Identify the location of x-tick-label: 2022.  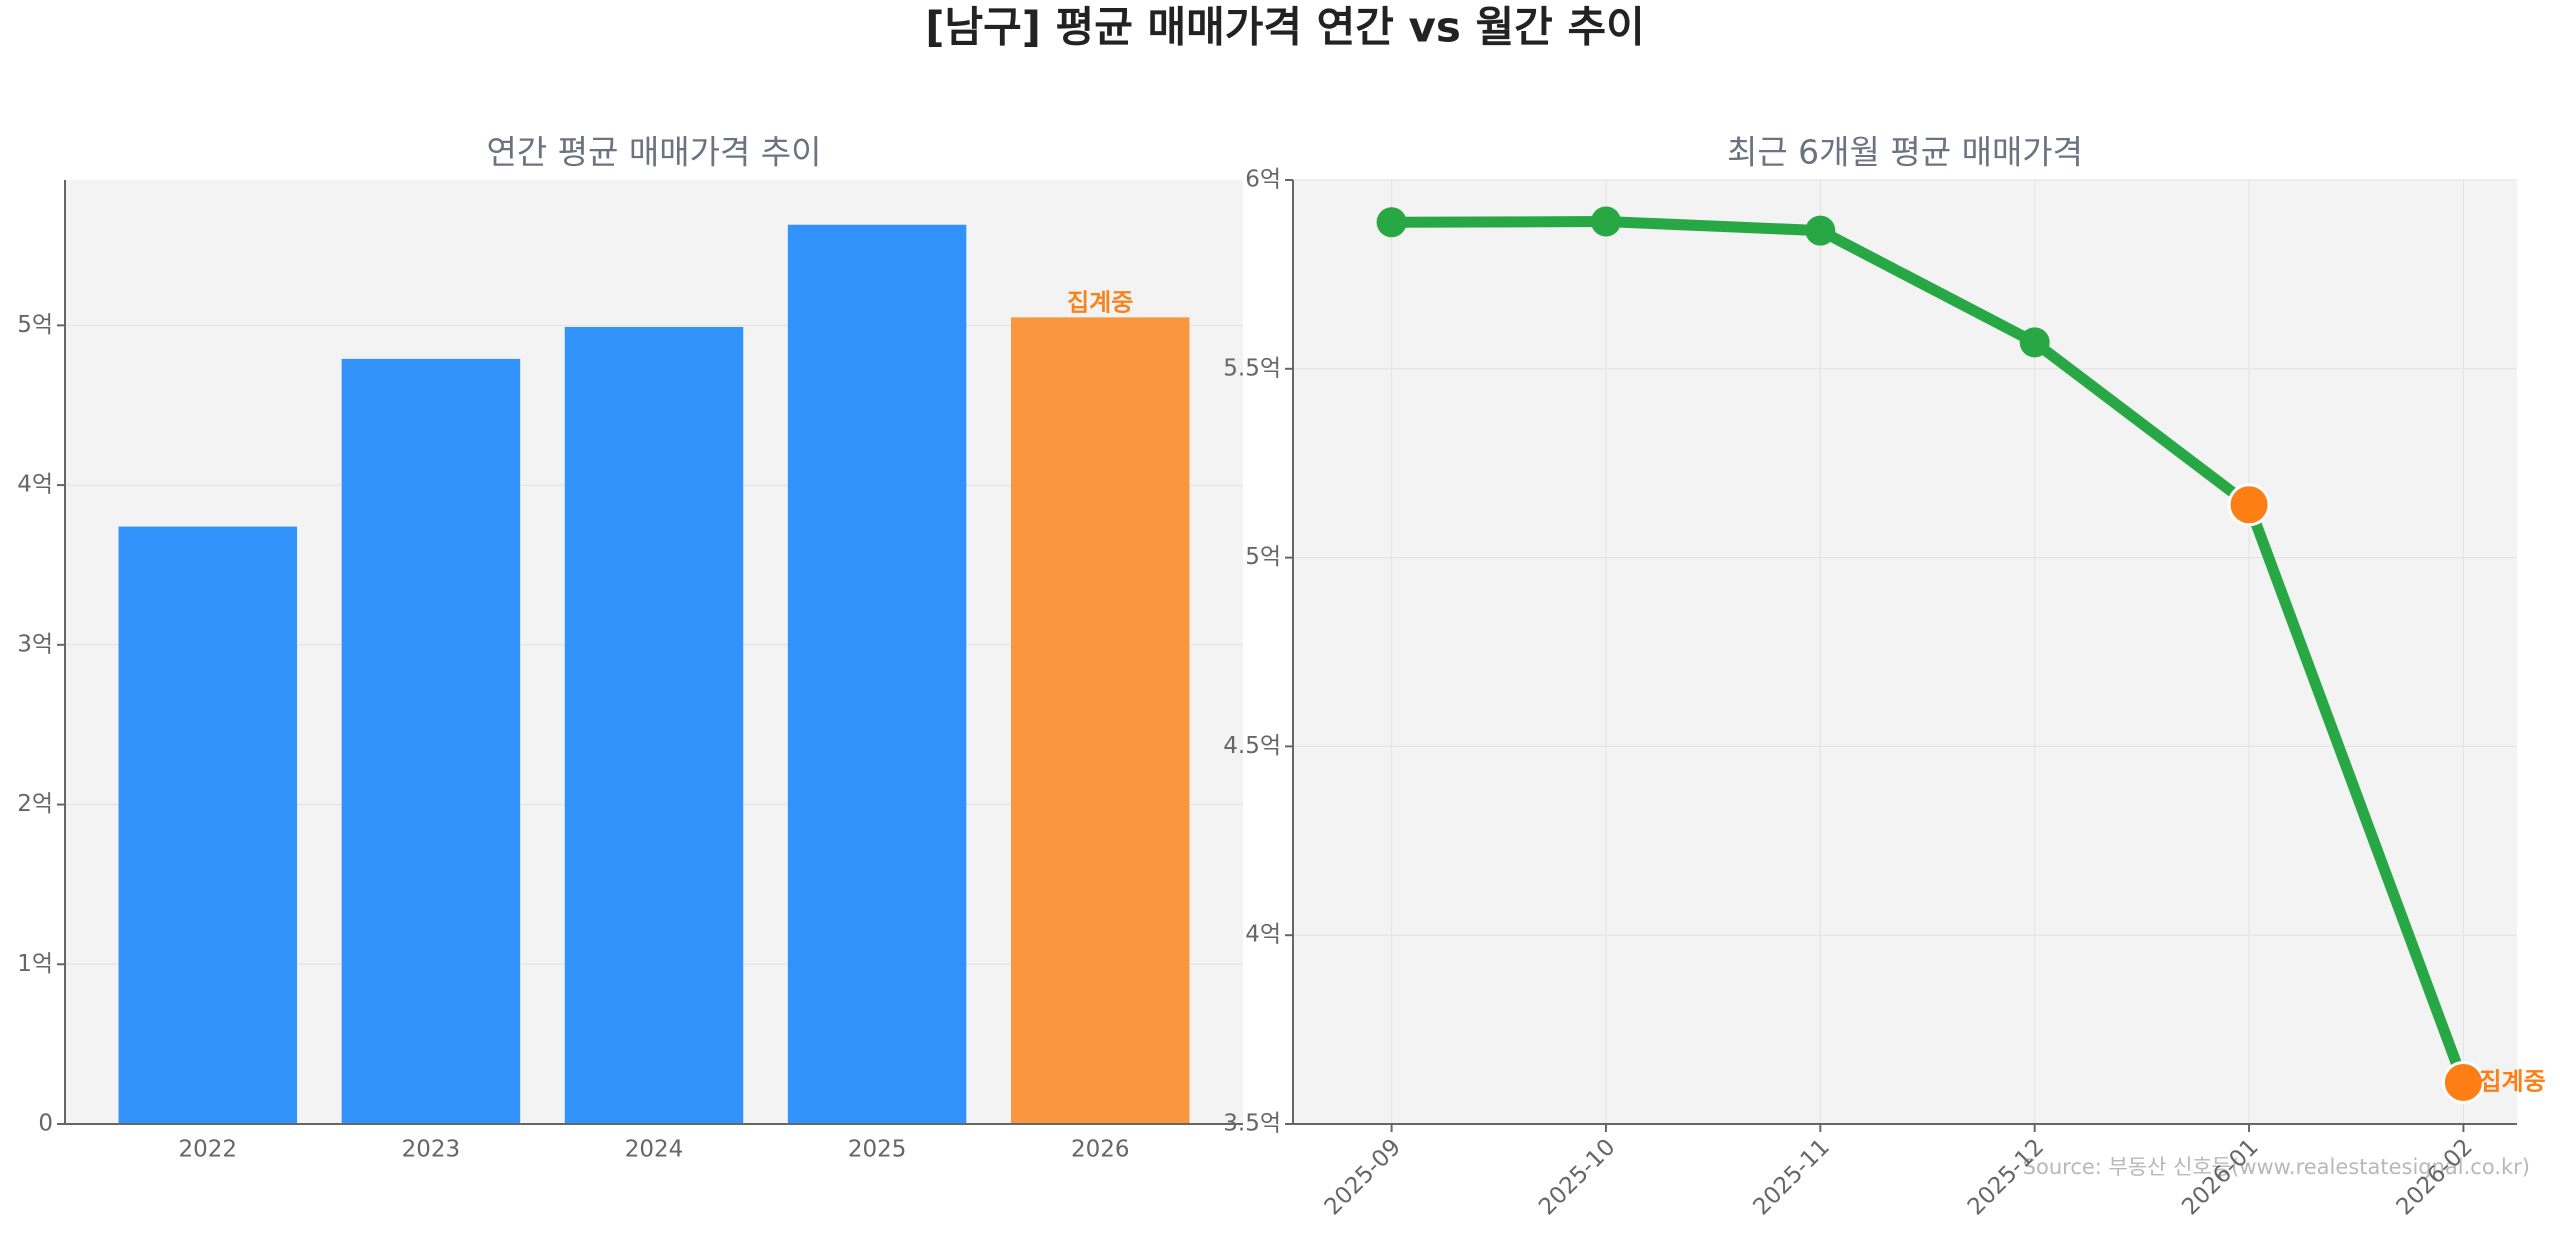
(208, 1150).